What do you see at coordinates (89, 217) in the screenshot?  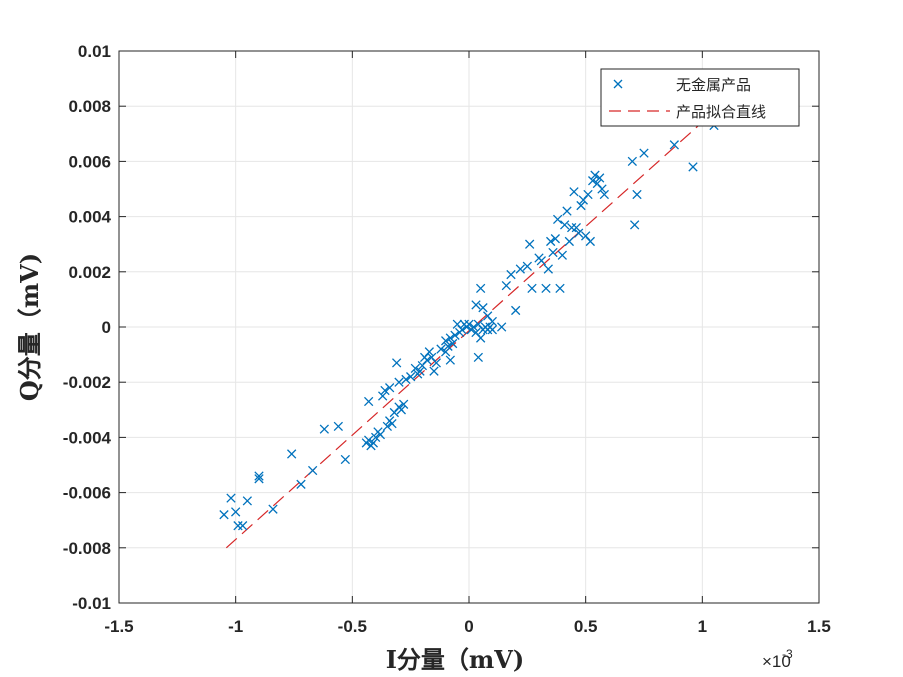 I see `y-tick-label: 0.004` at bounding box center [89, 217].